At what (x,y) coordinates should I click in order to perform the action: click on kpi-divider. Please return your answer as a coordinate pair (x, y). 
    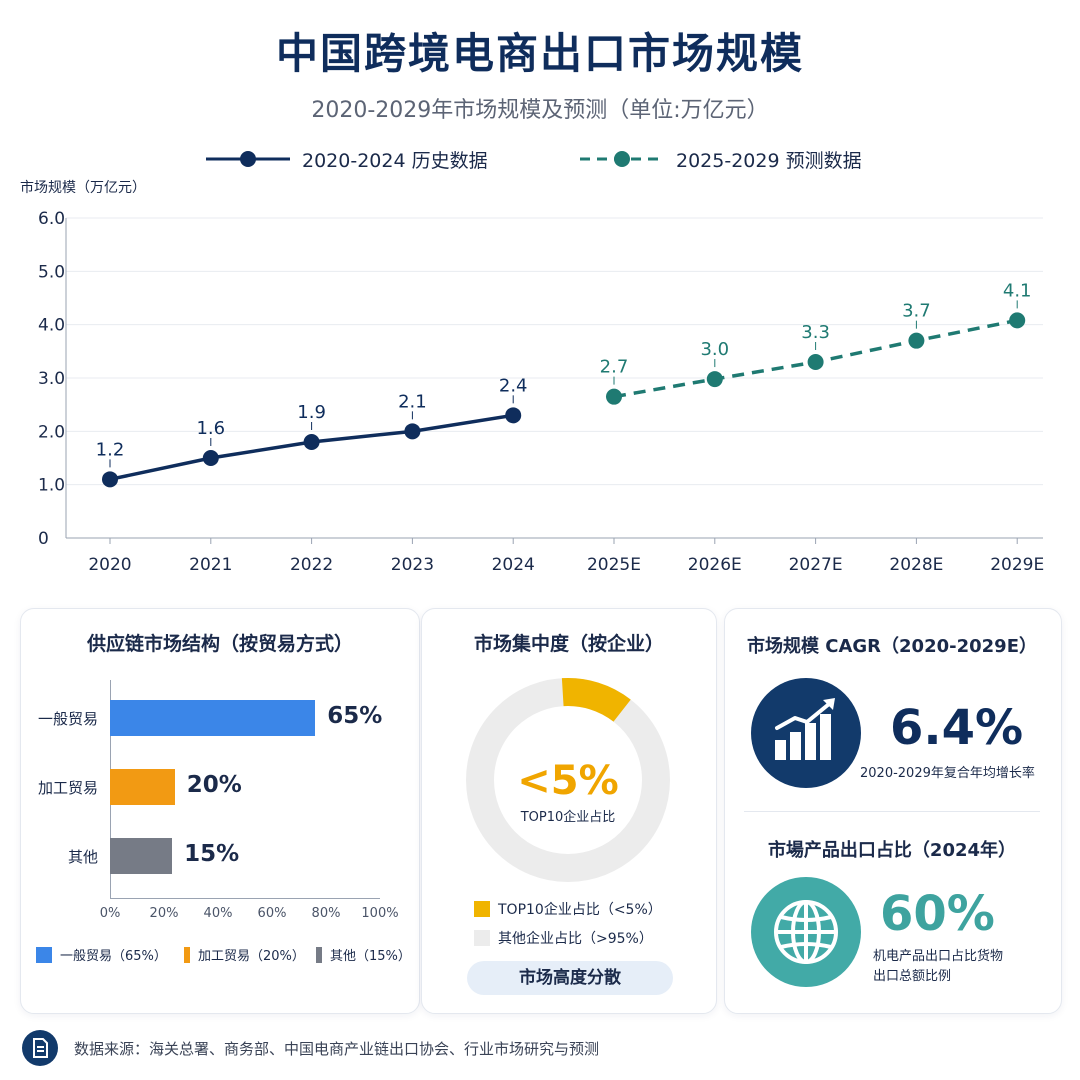
    Looking at the image, I should click on (892, 811).